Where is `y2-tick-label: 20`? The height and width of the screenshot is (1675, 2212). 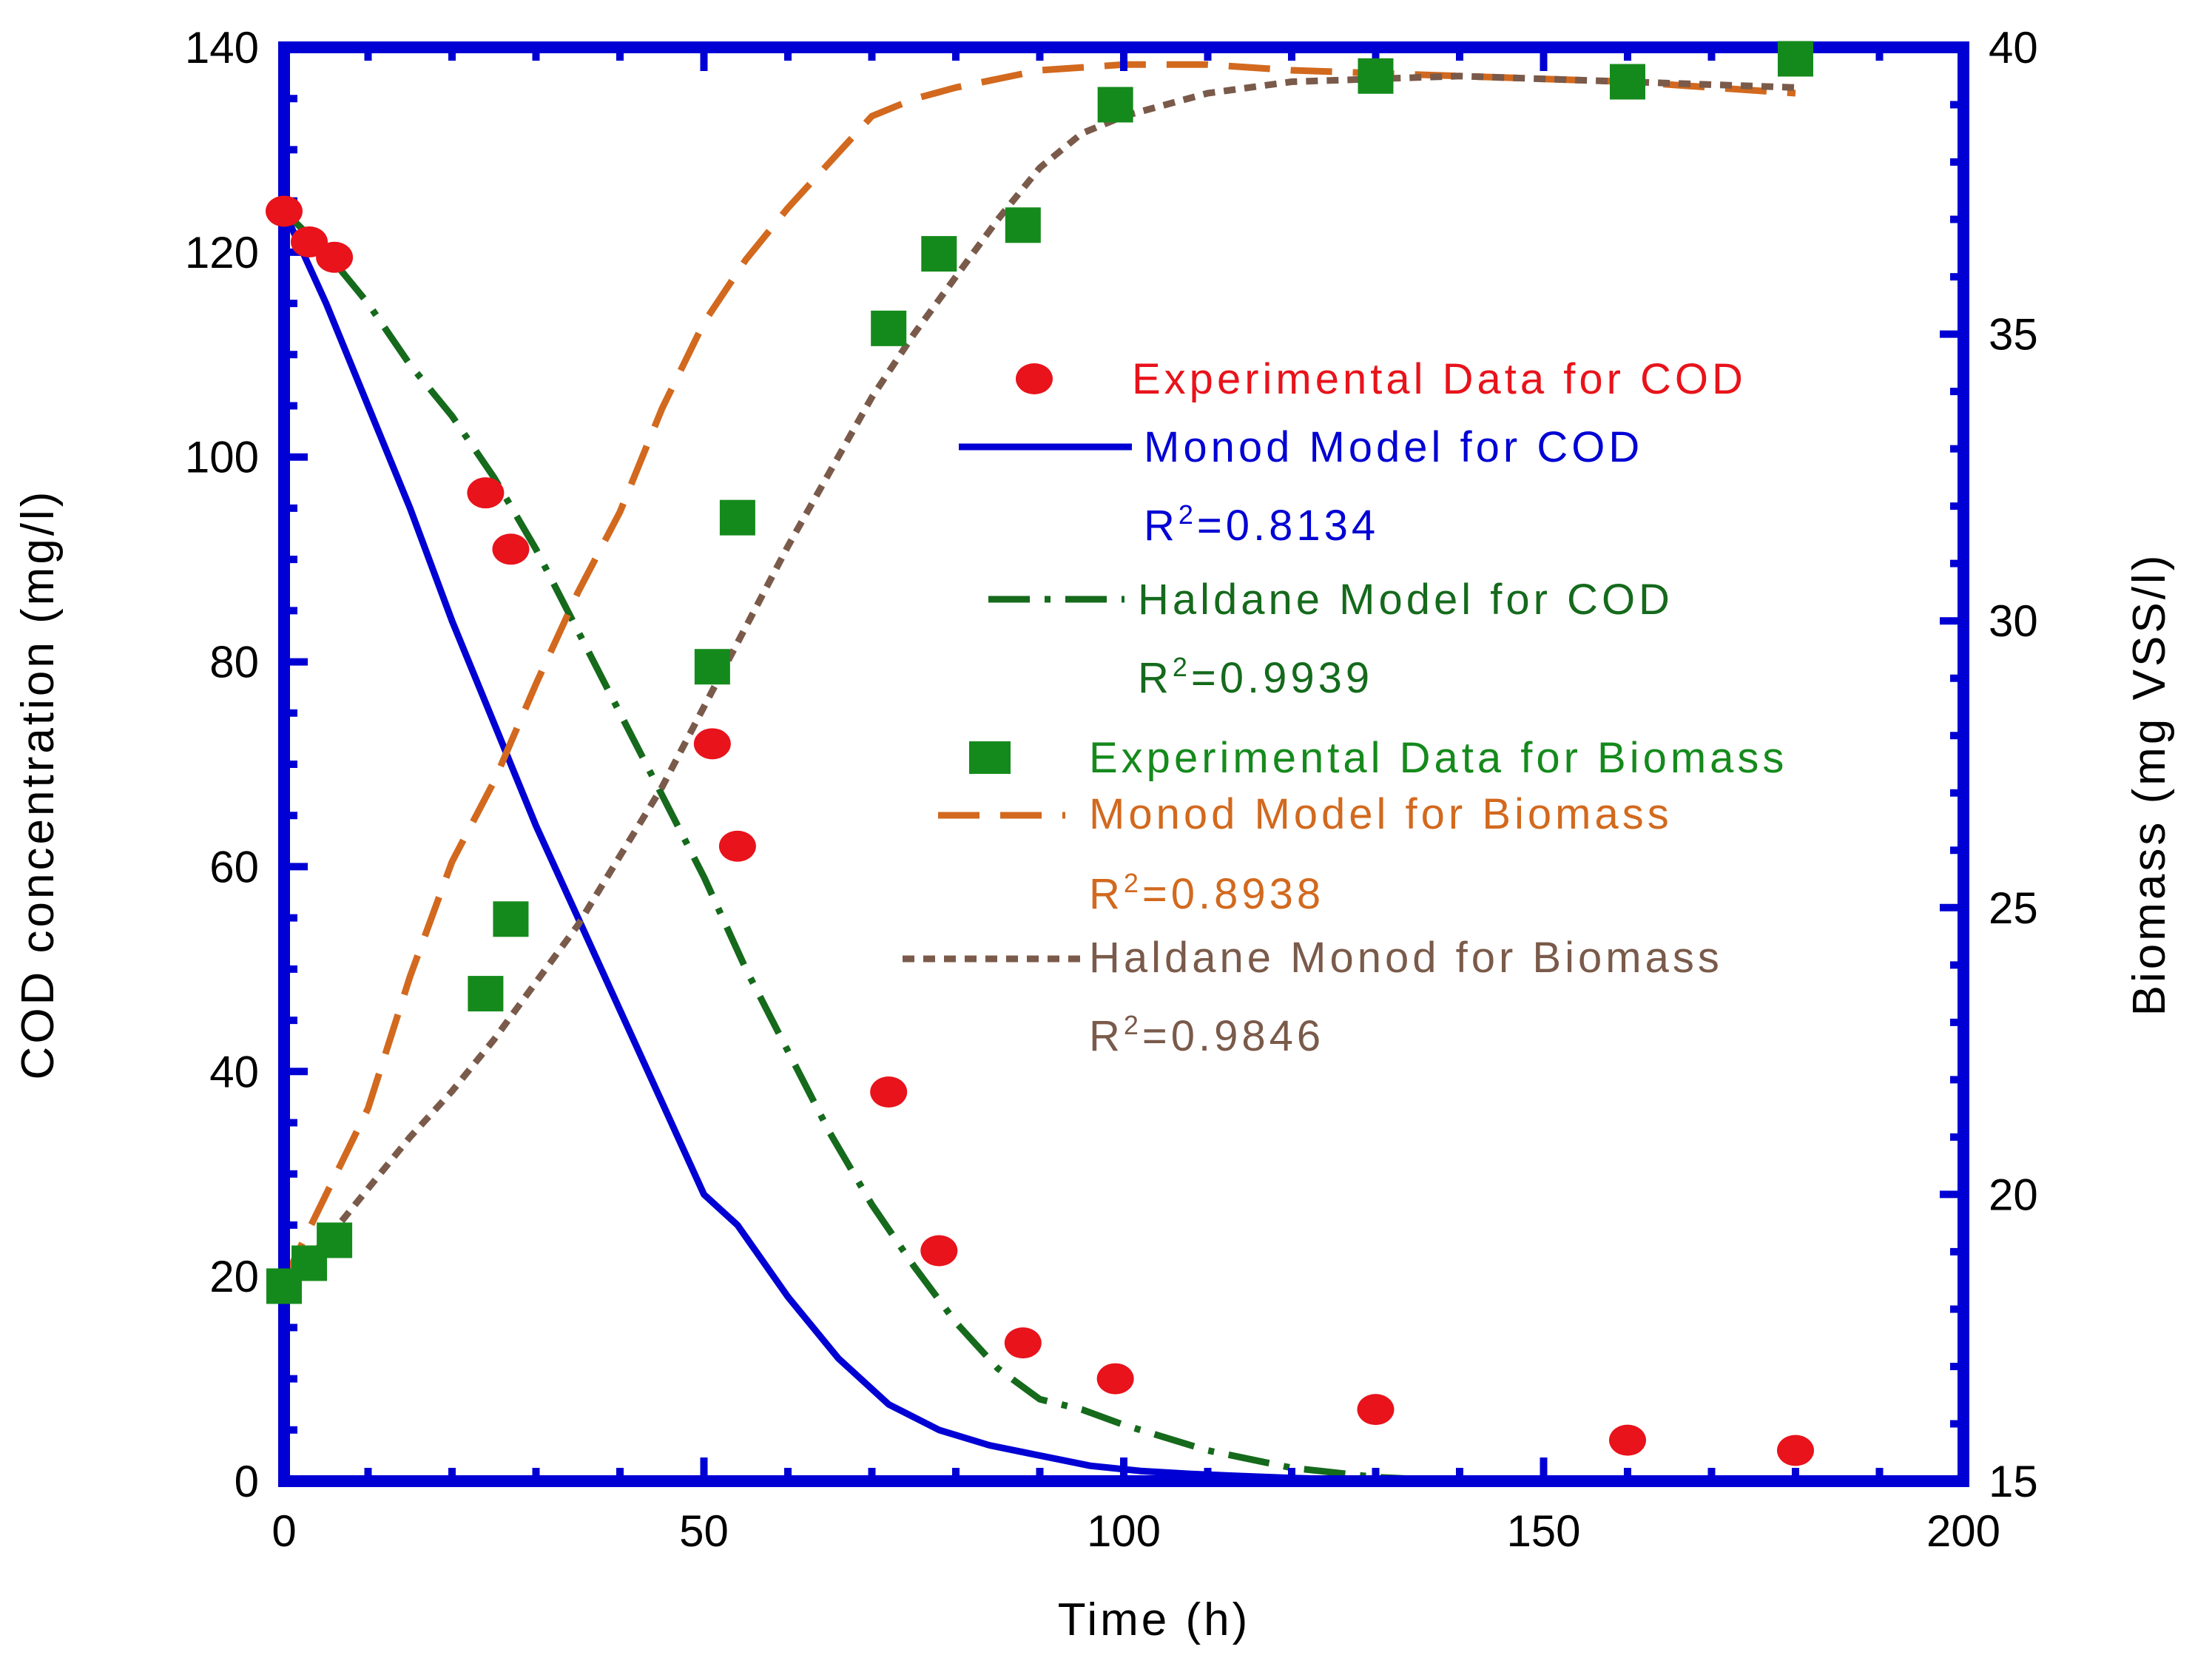 y2-tick-label: 20 is located at coordinates (2013, 1195).